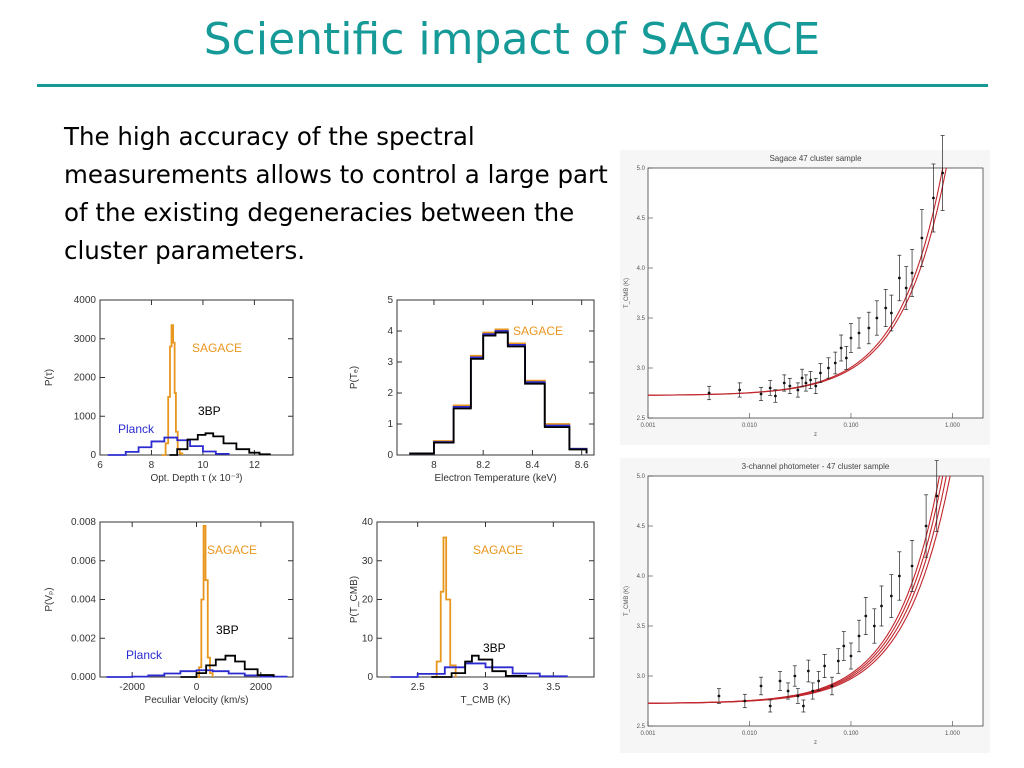 The width and height of the screenshot is (1024, 768). I want to click on x-tick-label: 8.4, so click(532, 465).